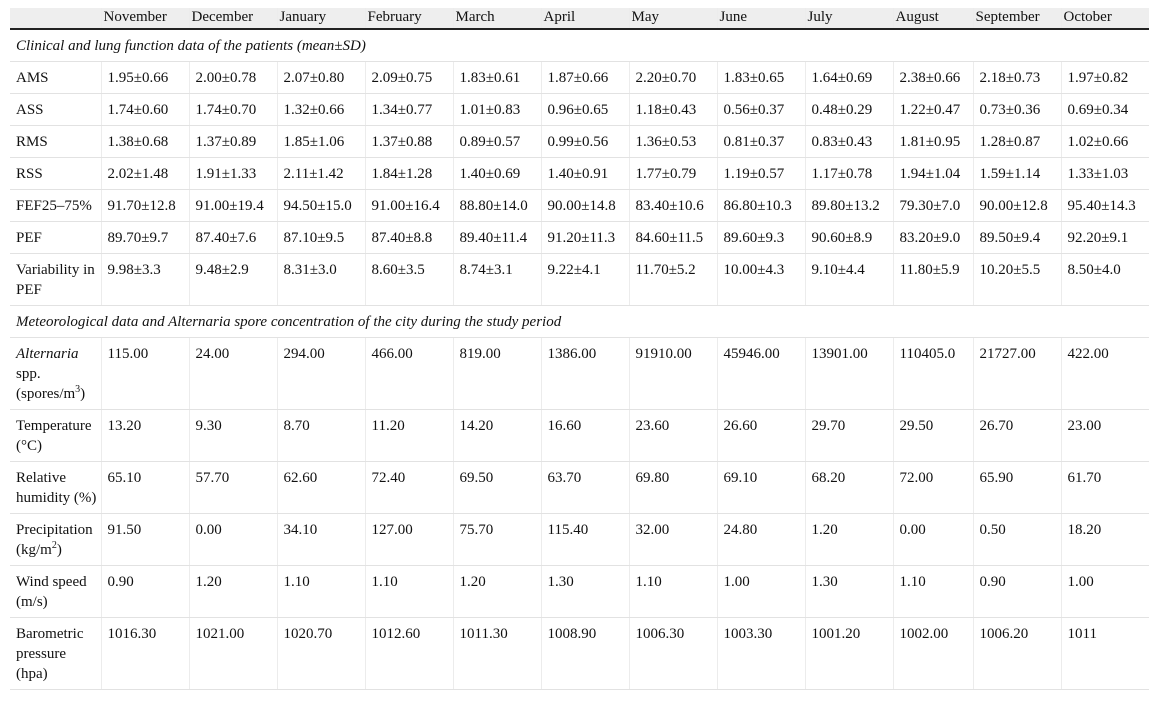 This screenshot has width=1160, height=720. Describe the element at coordinates (1017, 487) in the screenshot. I see `cell-value: 65.90` at that location.